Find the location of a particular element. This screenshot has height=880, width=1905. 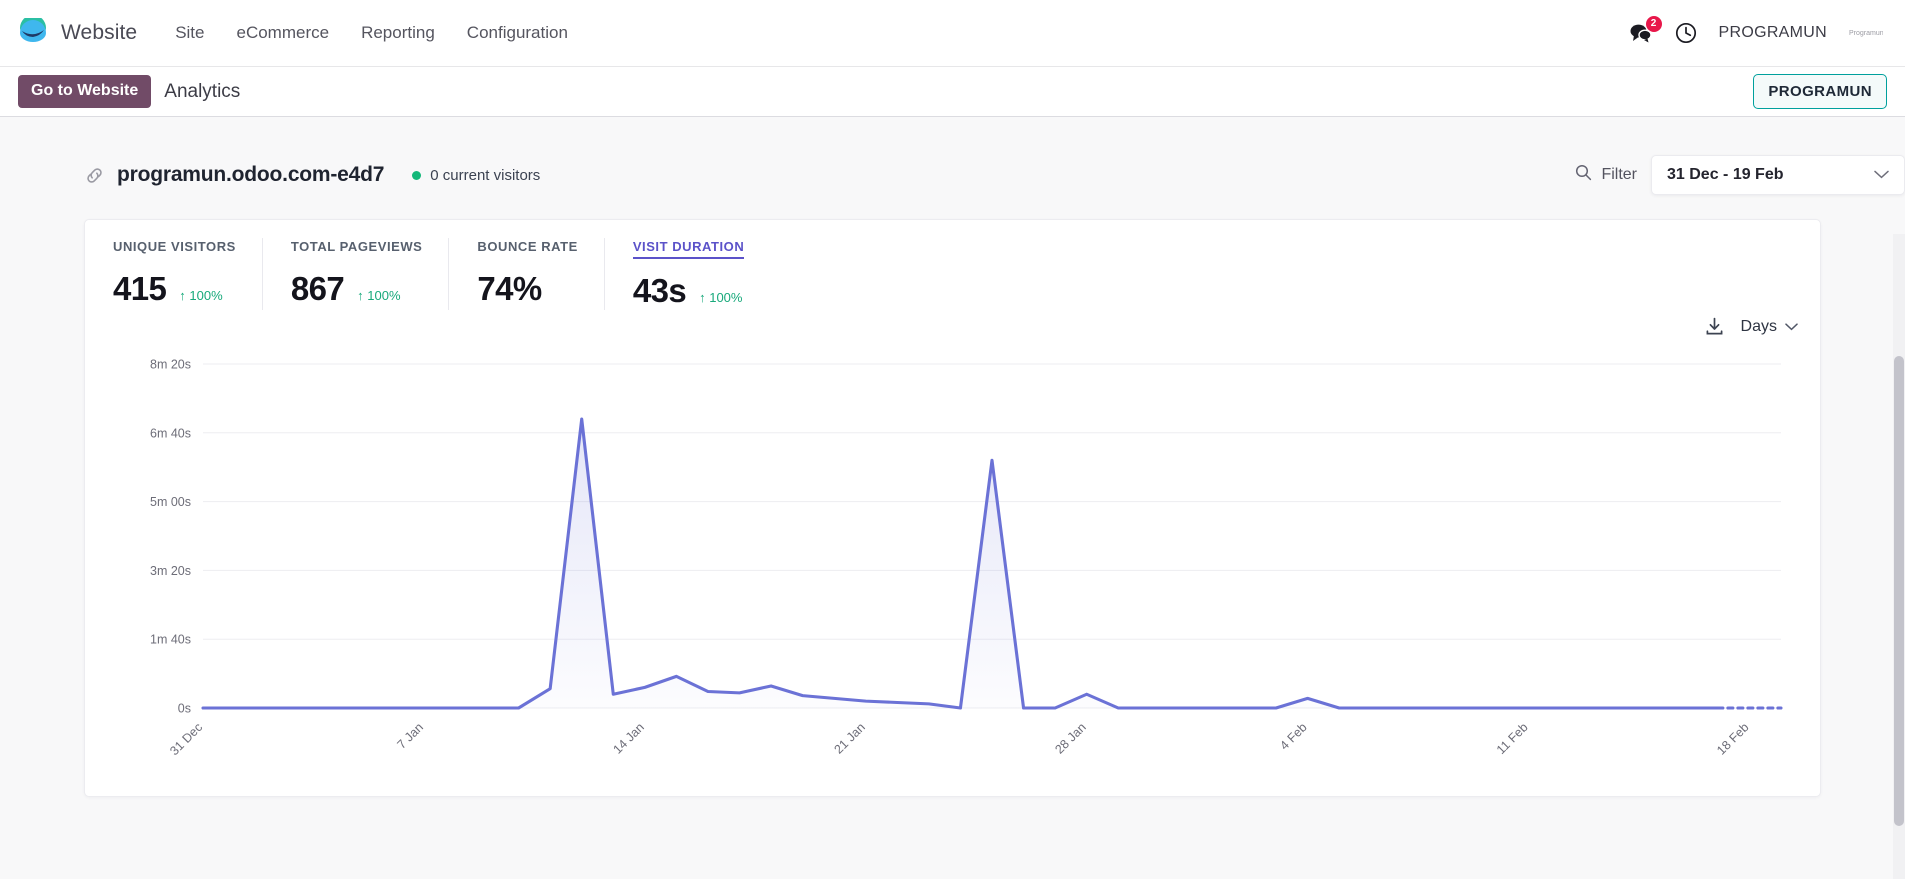

breadcrumb: Analytics is located at coordinates (202, 91).